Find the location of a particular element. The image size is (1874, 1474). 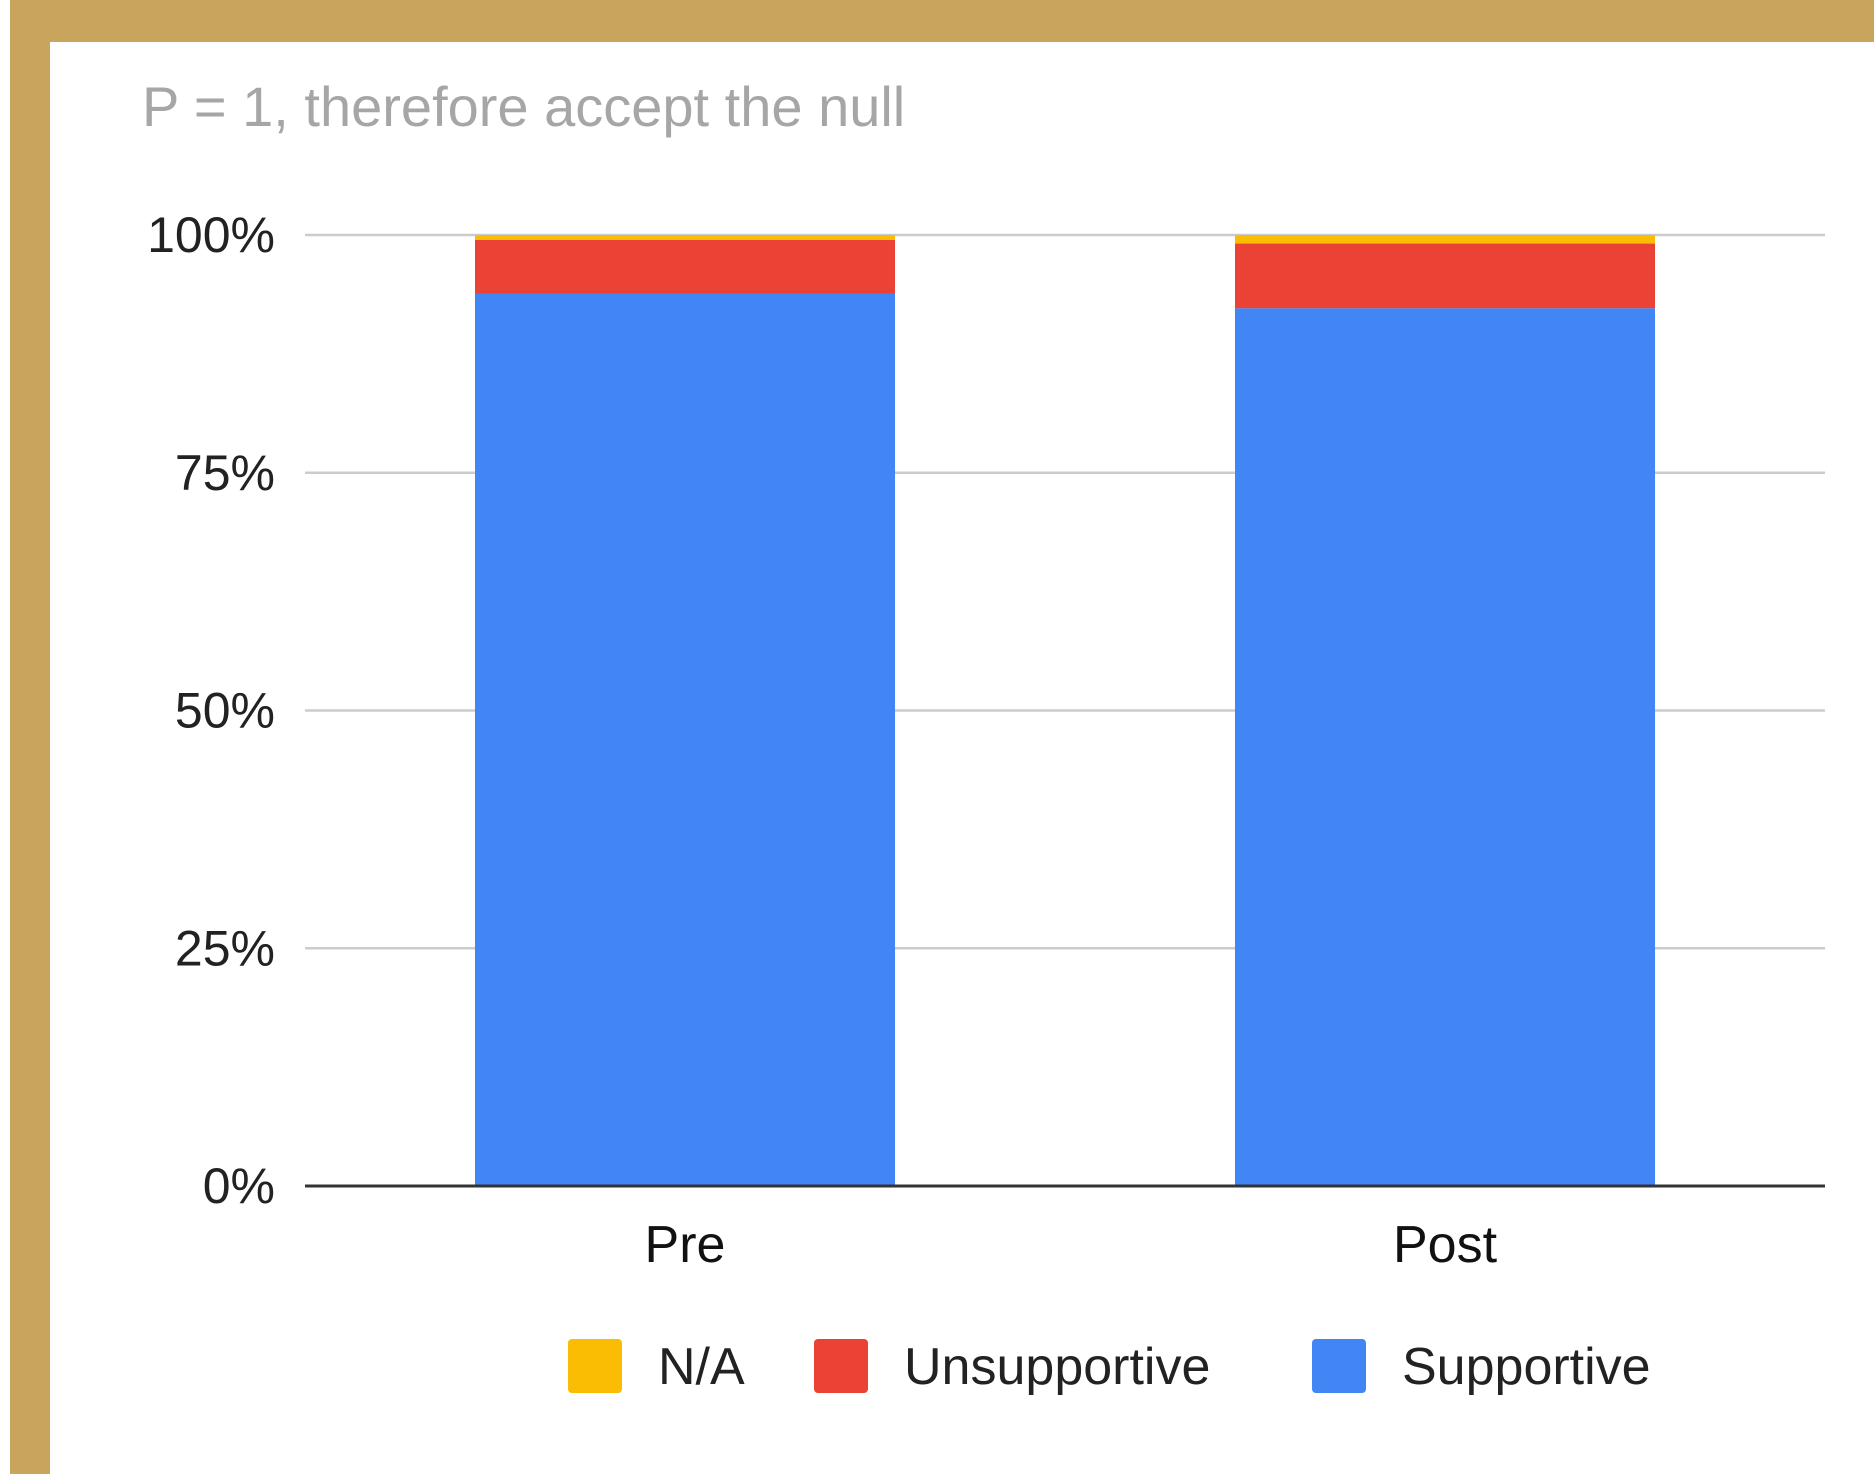

bar-post-supportive is located at coordinates (1445, 747).